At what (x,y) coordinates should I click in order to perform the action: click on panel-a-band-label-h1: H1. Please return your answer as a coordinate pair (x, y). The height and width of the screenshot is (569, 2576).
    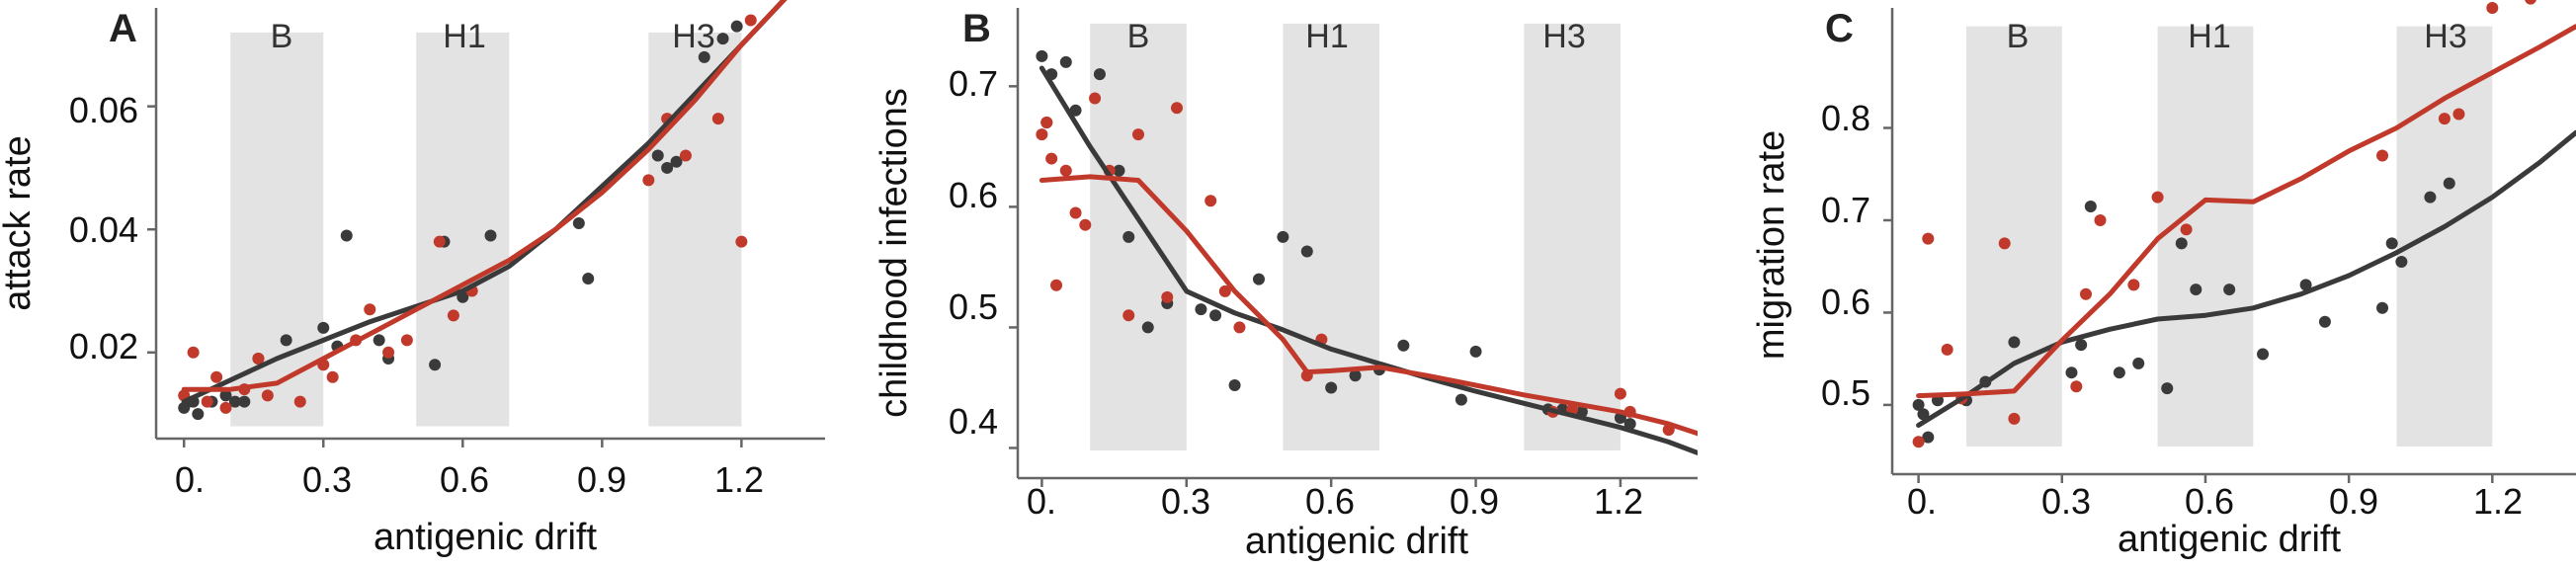
    Looking at the image, I should click on (464, 36).